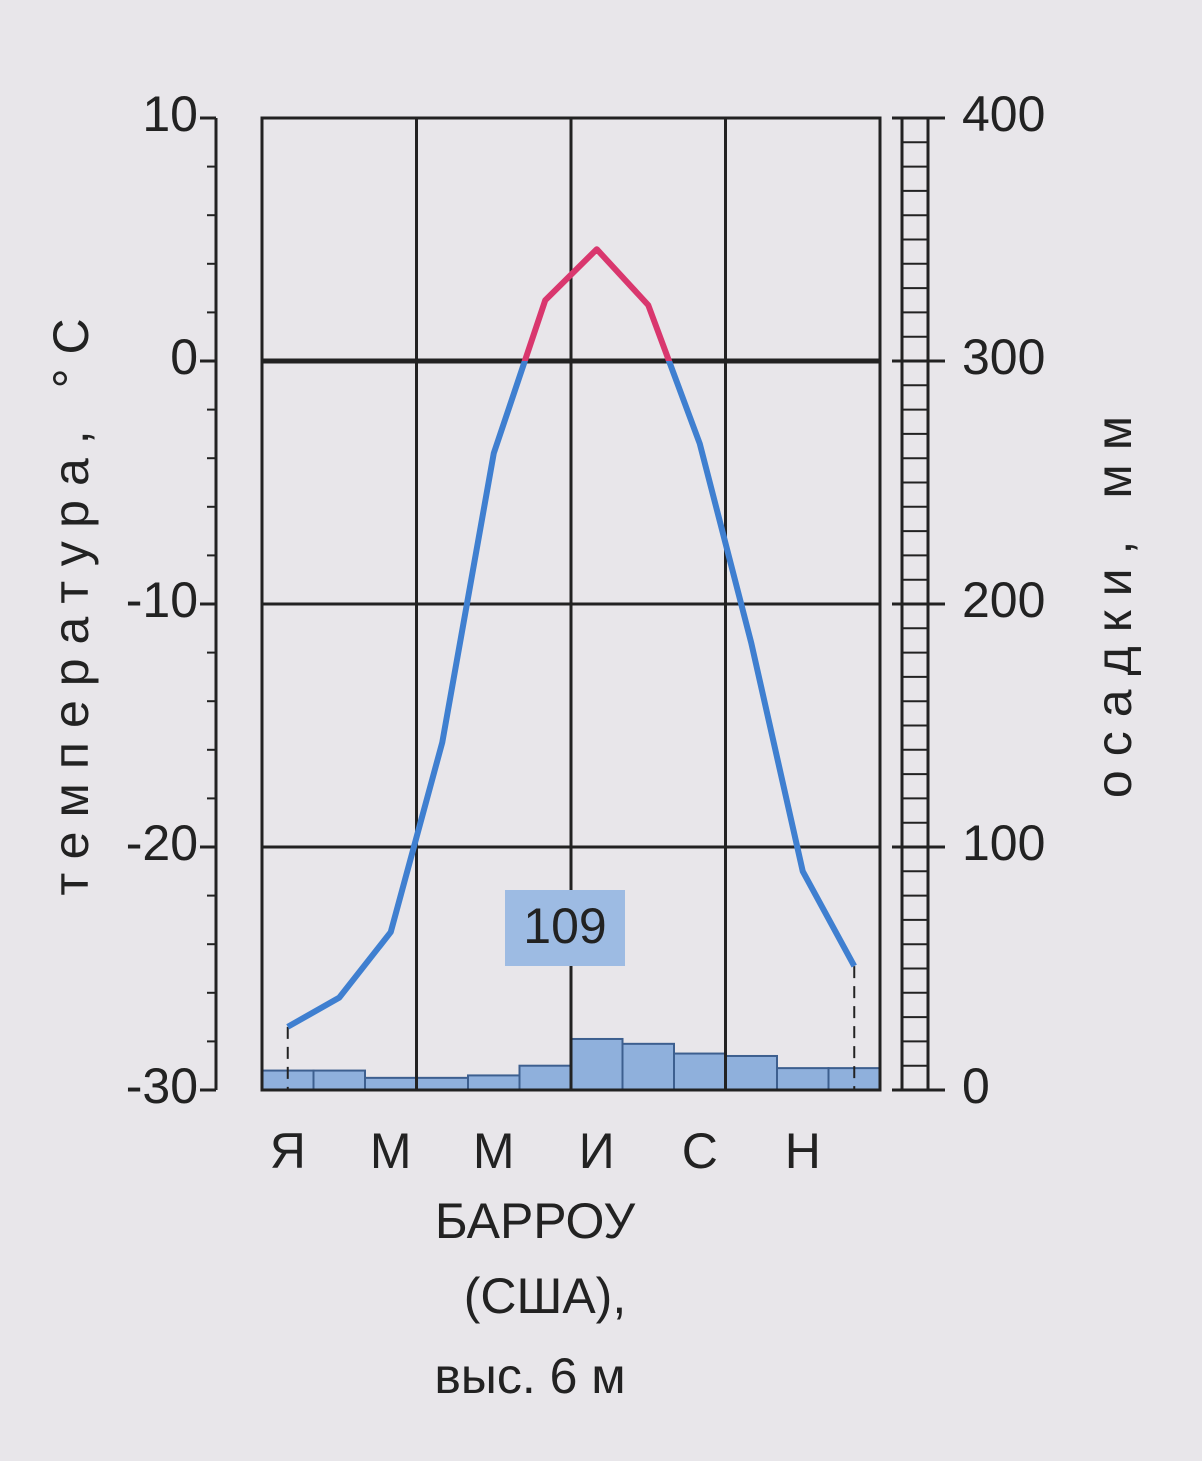  I want to click on y2-tick-label: 400, so click(1003, 114).